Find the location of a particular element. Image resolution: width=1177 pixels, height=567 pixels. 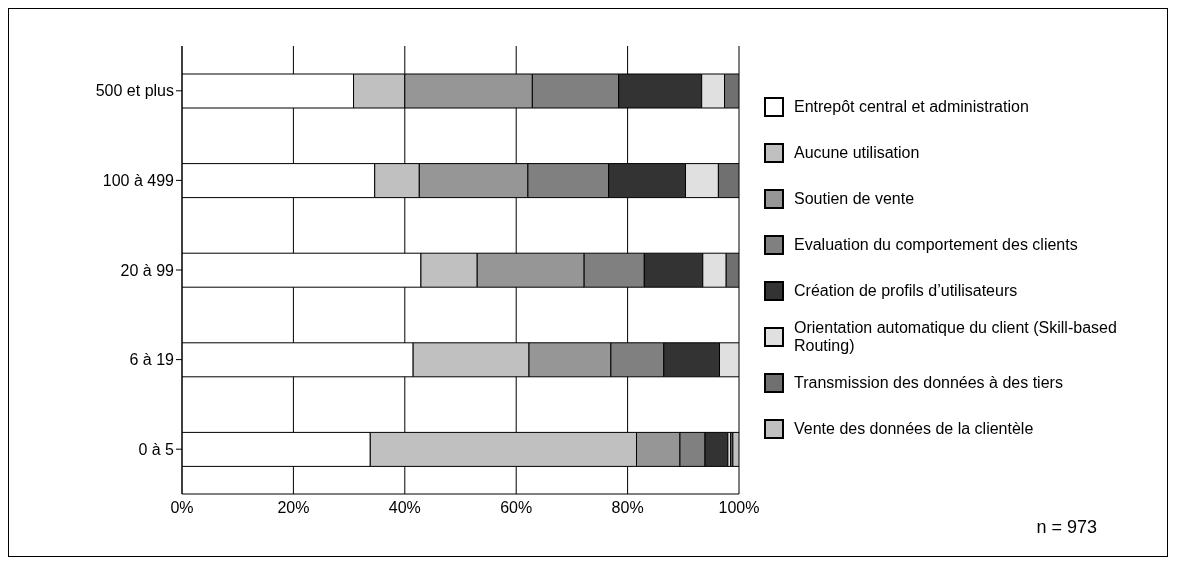

text: n = 973 is located at coordinates (1066, 527).